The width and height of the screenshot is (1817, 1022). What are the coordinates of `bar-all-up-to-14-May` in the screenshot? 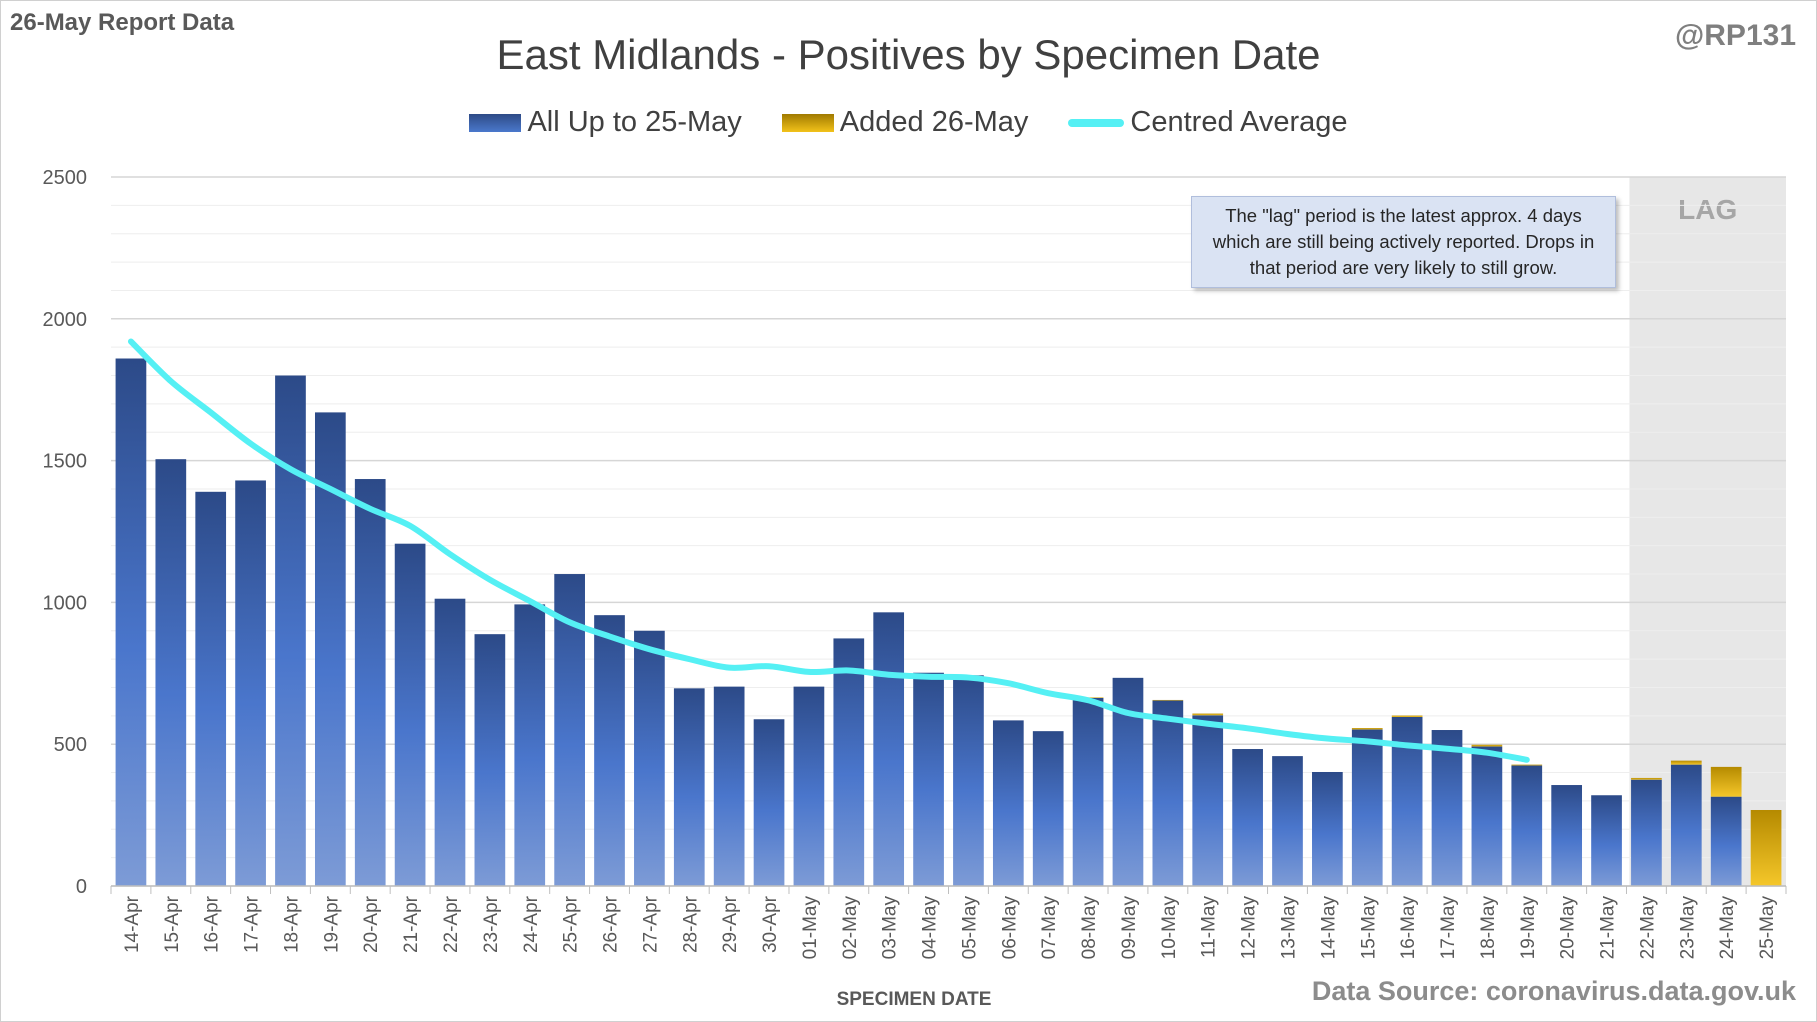 It's located at (1327, 828).